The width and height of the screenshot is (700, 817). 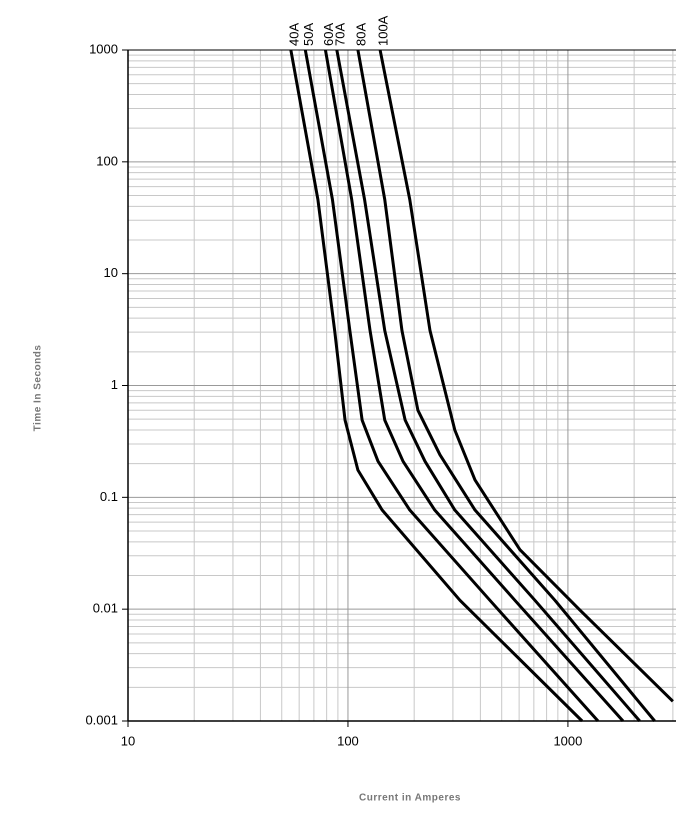 What do you see at coordinates (339, 34) in the screenshot?
I see `series-label: 70A` at bounding box center [339, 34].